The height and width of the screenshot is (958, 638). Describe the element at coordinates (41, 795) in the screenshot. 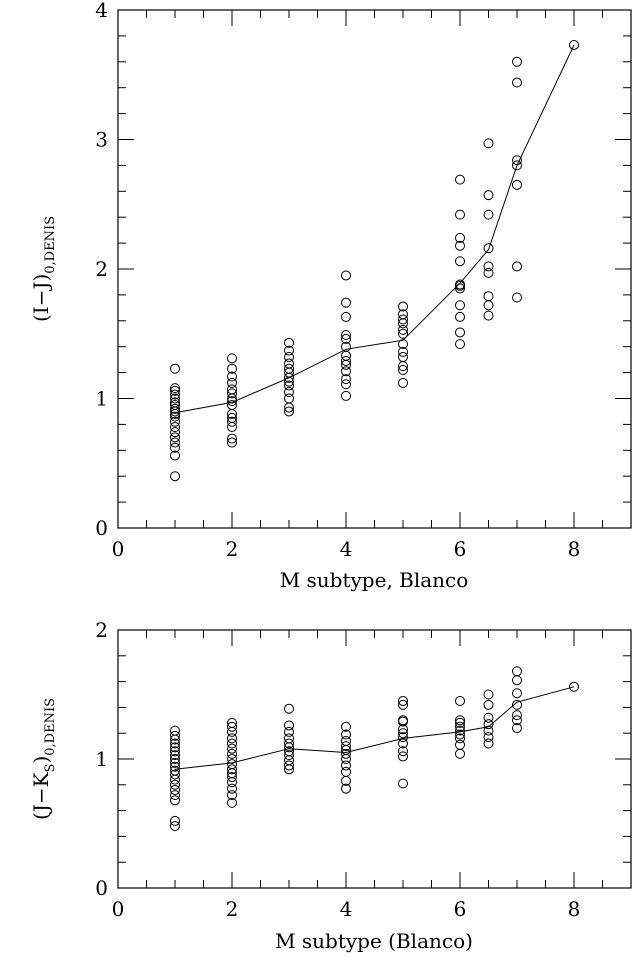

I see `y-axis-title-main: (J−K` at that location.